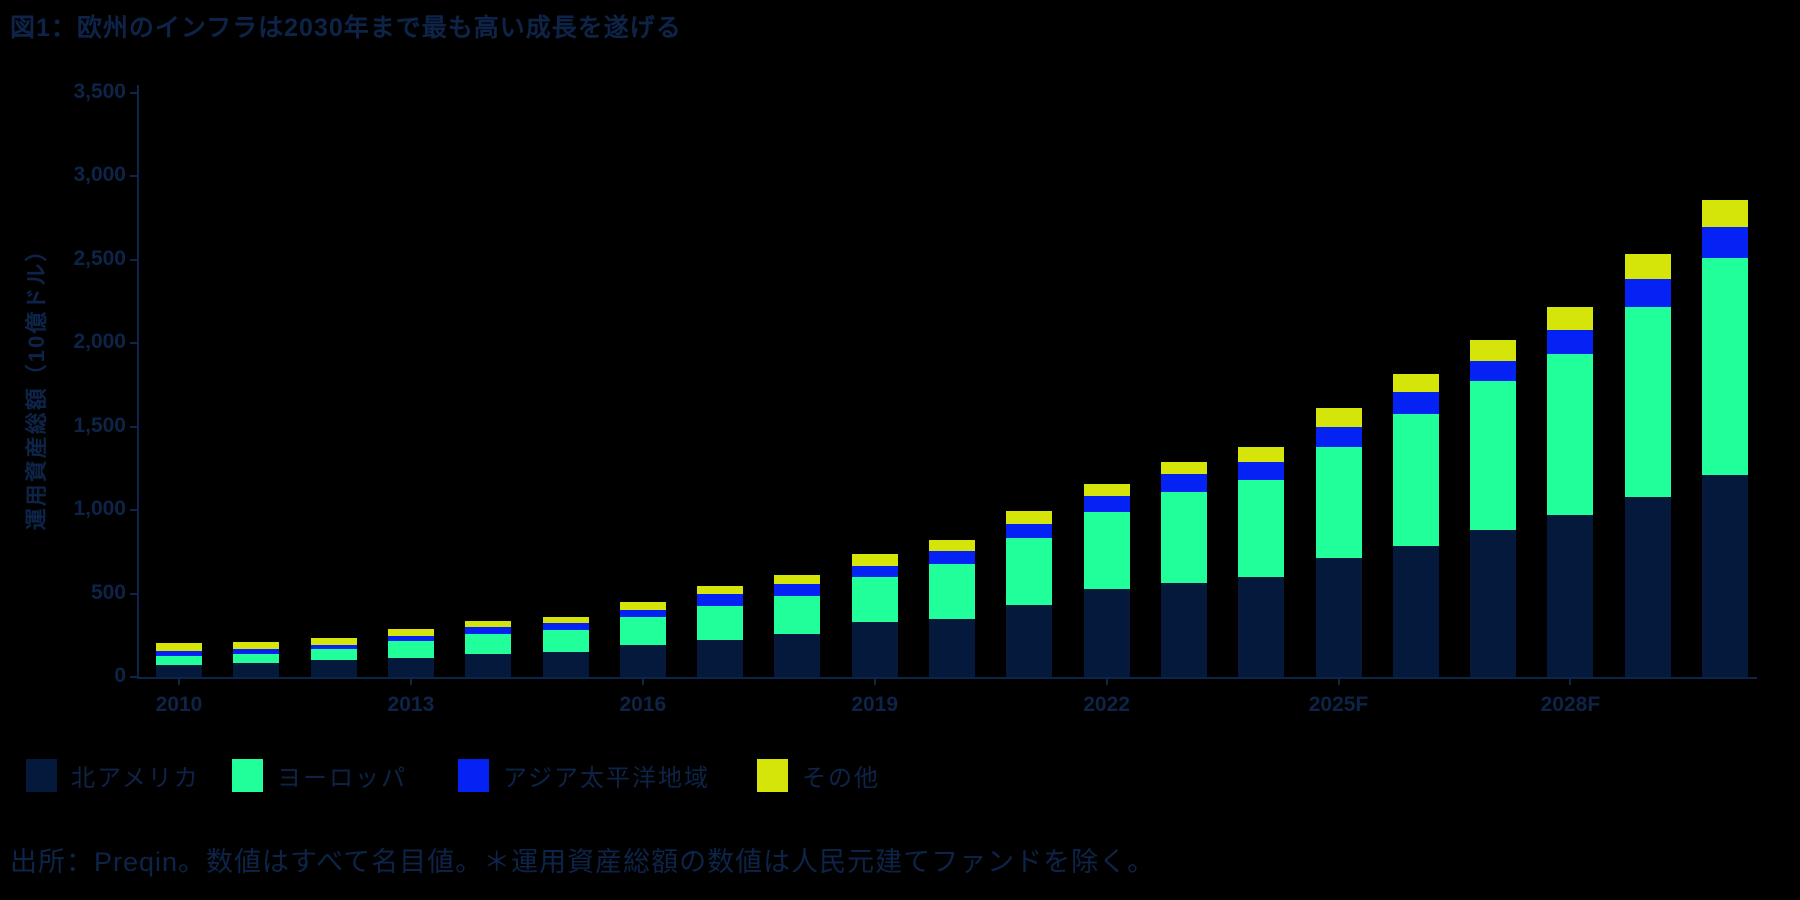 The height and width of the screenshot is (900, 1800). Describe the element at coordinates (99, 175) in the screenshot. I see `y-tick-label: 3,000` at that location.